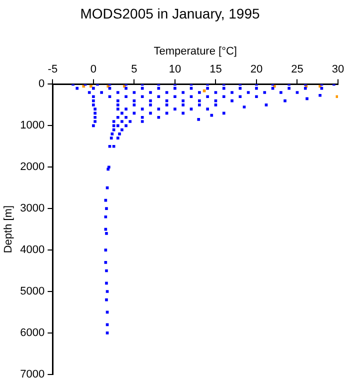 The image size is (348, 384). I want to click on y-tick-label: 1000, so click(32, 126).